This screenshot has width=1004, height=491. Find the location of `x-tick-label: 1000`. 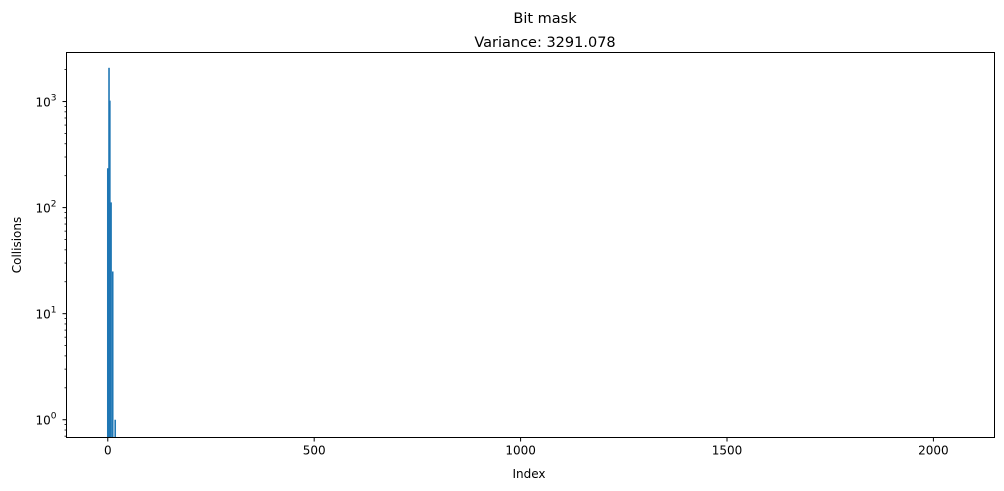

x-tick-label: 1000 is located at coordinates (520, 451).